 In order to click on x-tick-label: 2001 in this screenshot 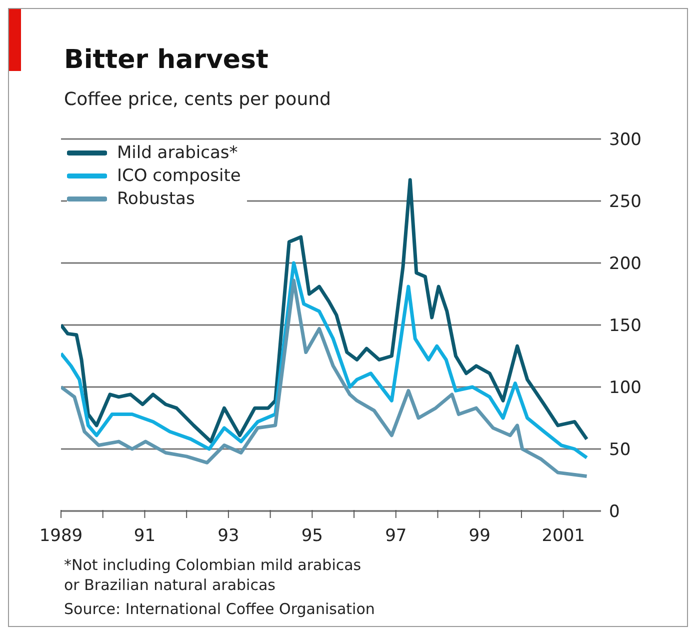, I will do `click(563, 536)`.